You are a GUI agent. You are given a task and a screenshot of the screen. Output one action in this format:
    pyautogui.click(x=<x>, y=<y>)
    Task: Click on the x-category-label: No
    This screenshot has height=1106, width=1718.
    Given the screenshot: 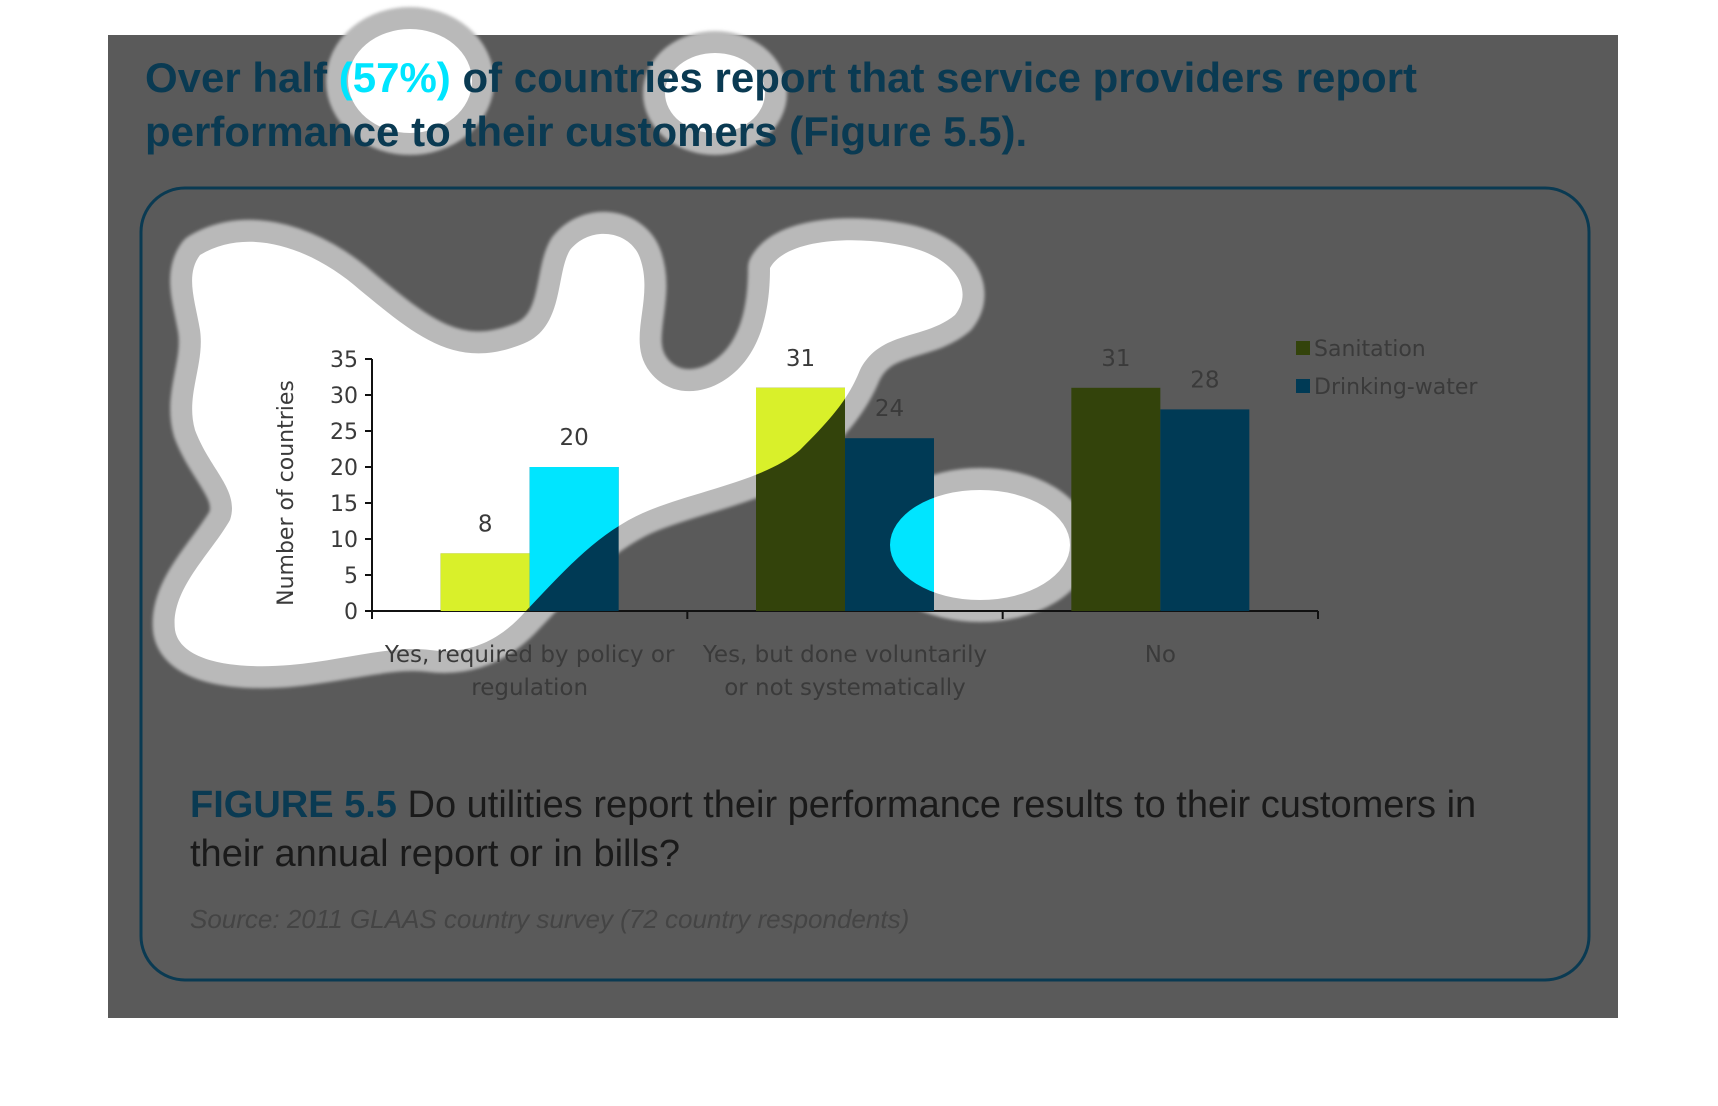 What is the action you would take?
    pyautogui.click(x=1160, y=655)
    